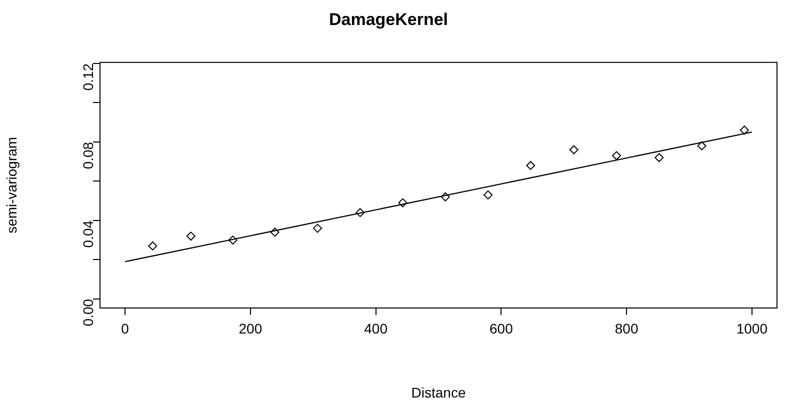 The image size is (788, 406). What do you see at coordinates (88, 156) in the screenshot?
I see `y-tick-label: 0.08` at bounding box center [88, 156].